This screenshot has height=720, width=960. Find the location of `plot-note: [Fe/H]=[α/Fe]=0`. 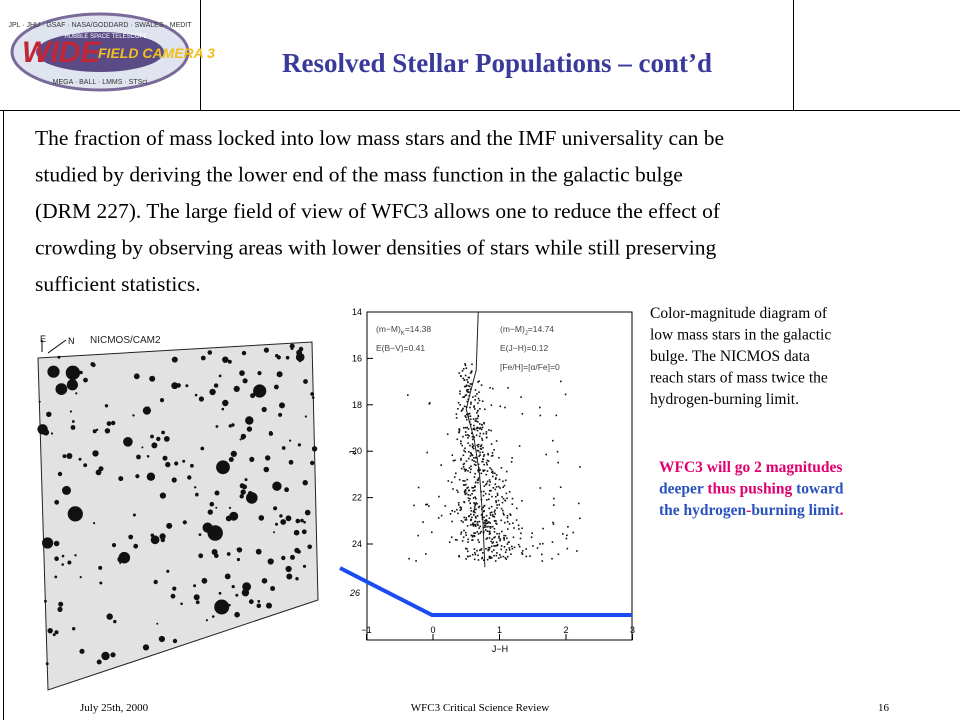

plot-note: [Fe/H]=[α/Fe]=0 is located at coordinates (530, 367).